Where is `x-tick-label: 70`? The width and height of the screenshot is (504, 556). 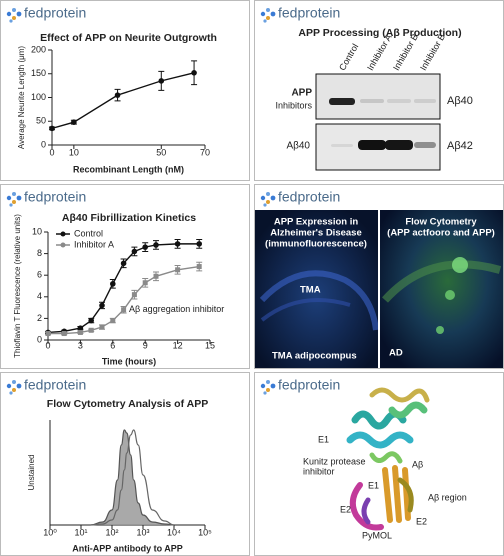
x-tick-label: 70 is located at coordinates (205, 152).